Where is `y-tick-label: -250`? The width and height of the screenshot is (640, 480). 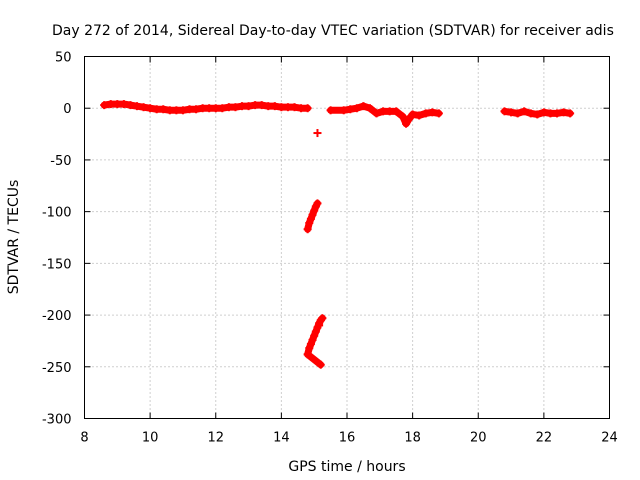 y-tick-label: -250 is located at coordinates (57, 368).